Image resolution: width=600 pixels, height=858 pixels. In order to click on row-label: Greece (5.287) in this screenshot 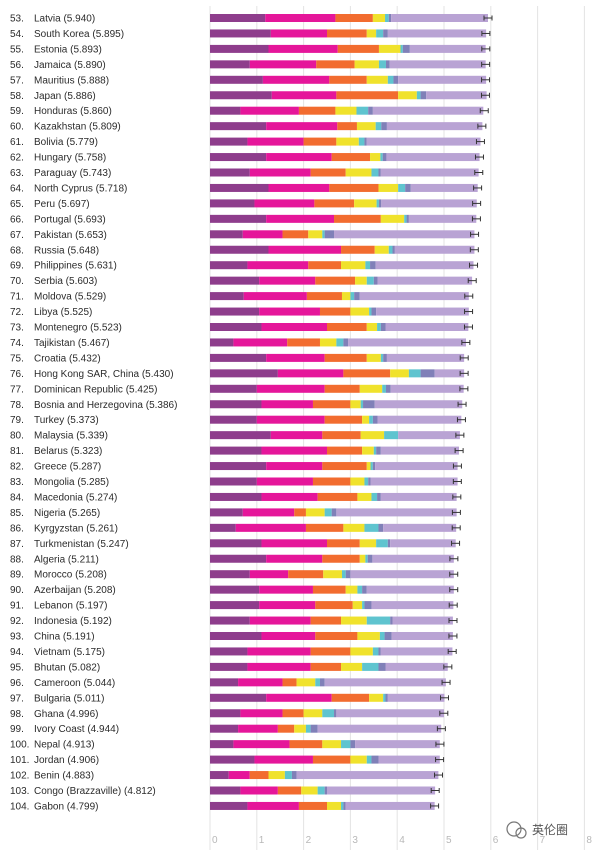, I will do `click(67, 467)`.